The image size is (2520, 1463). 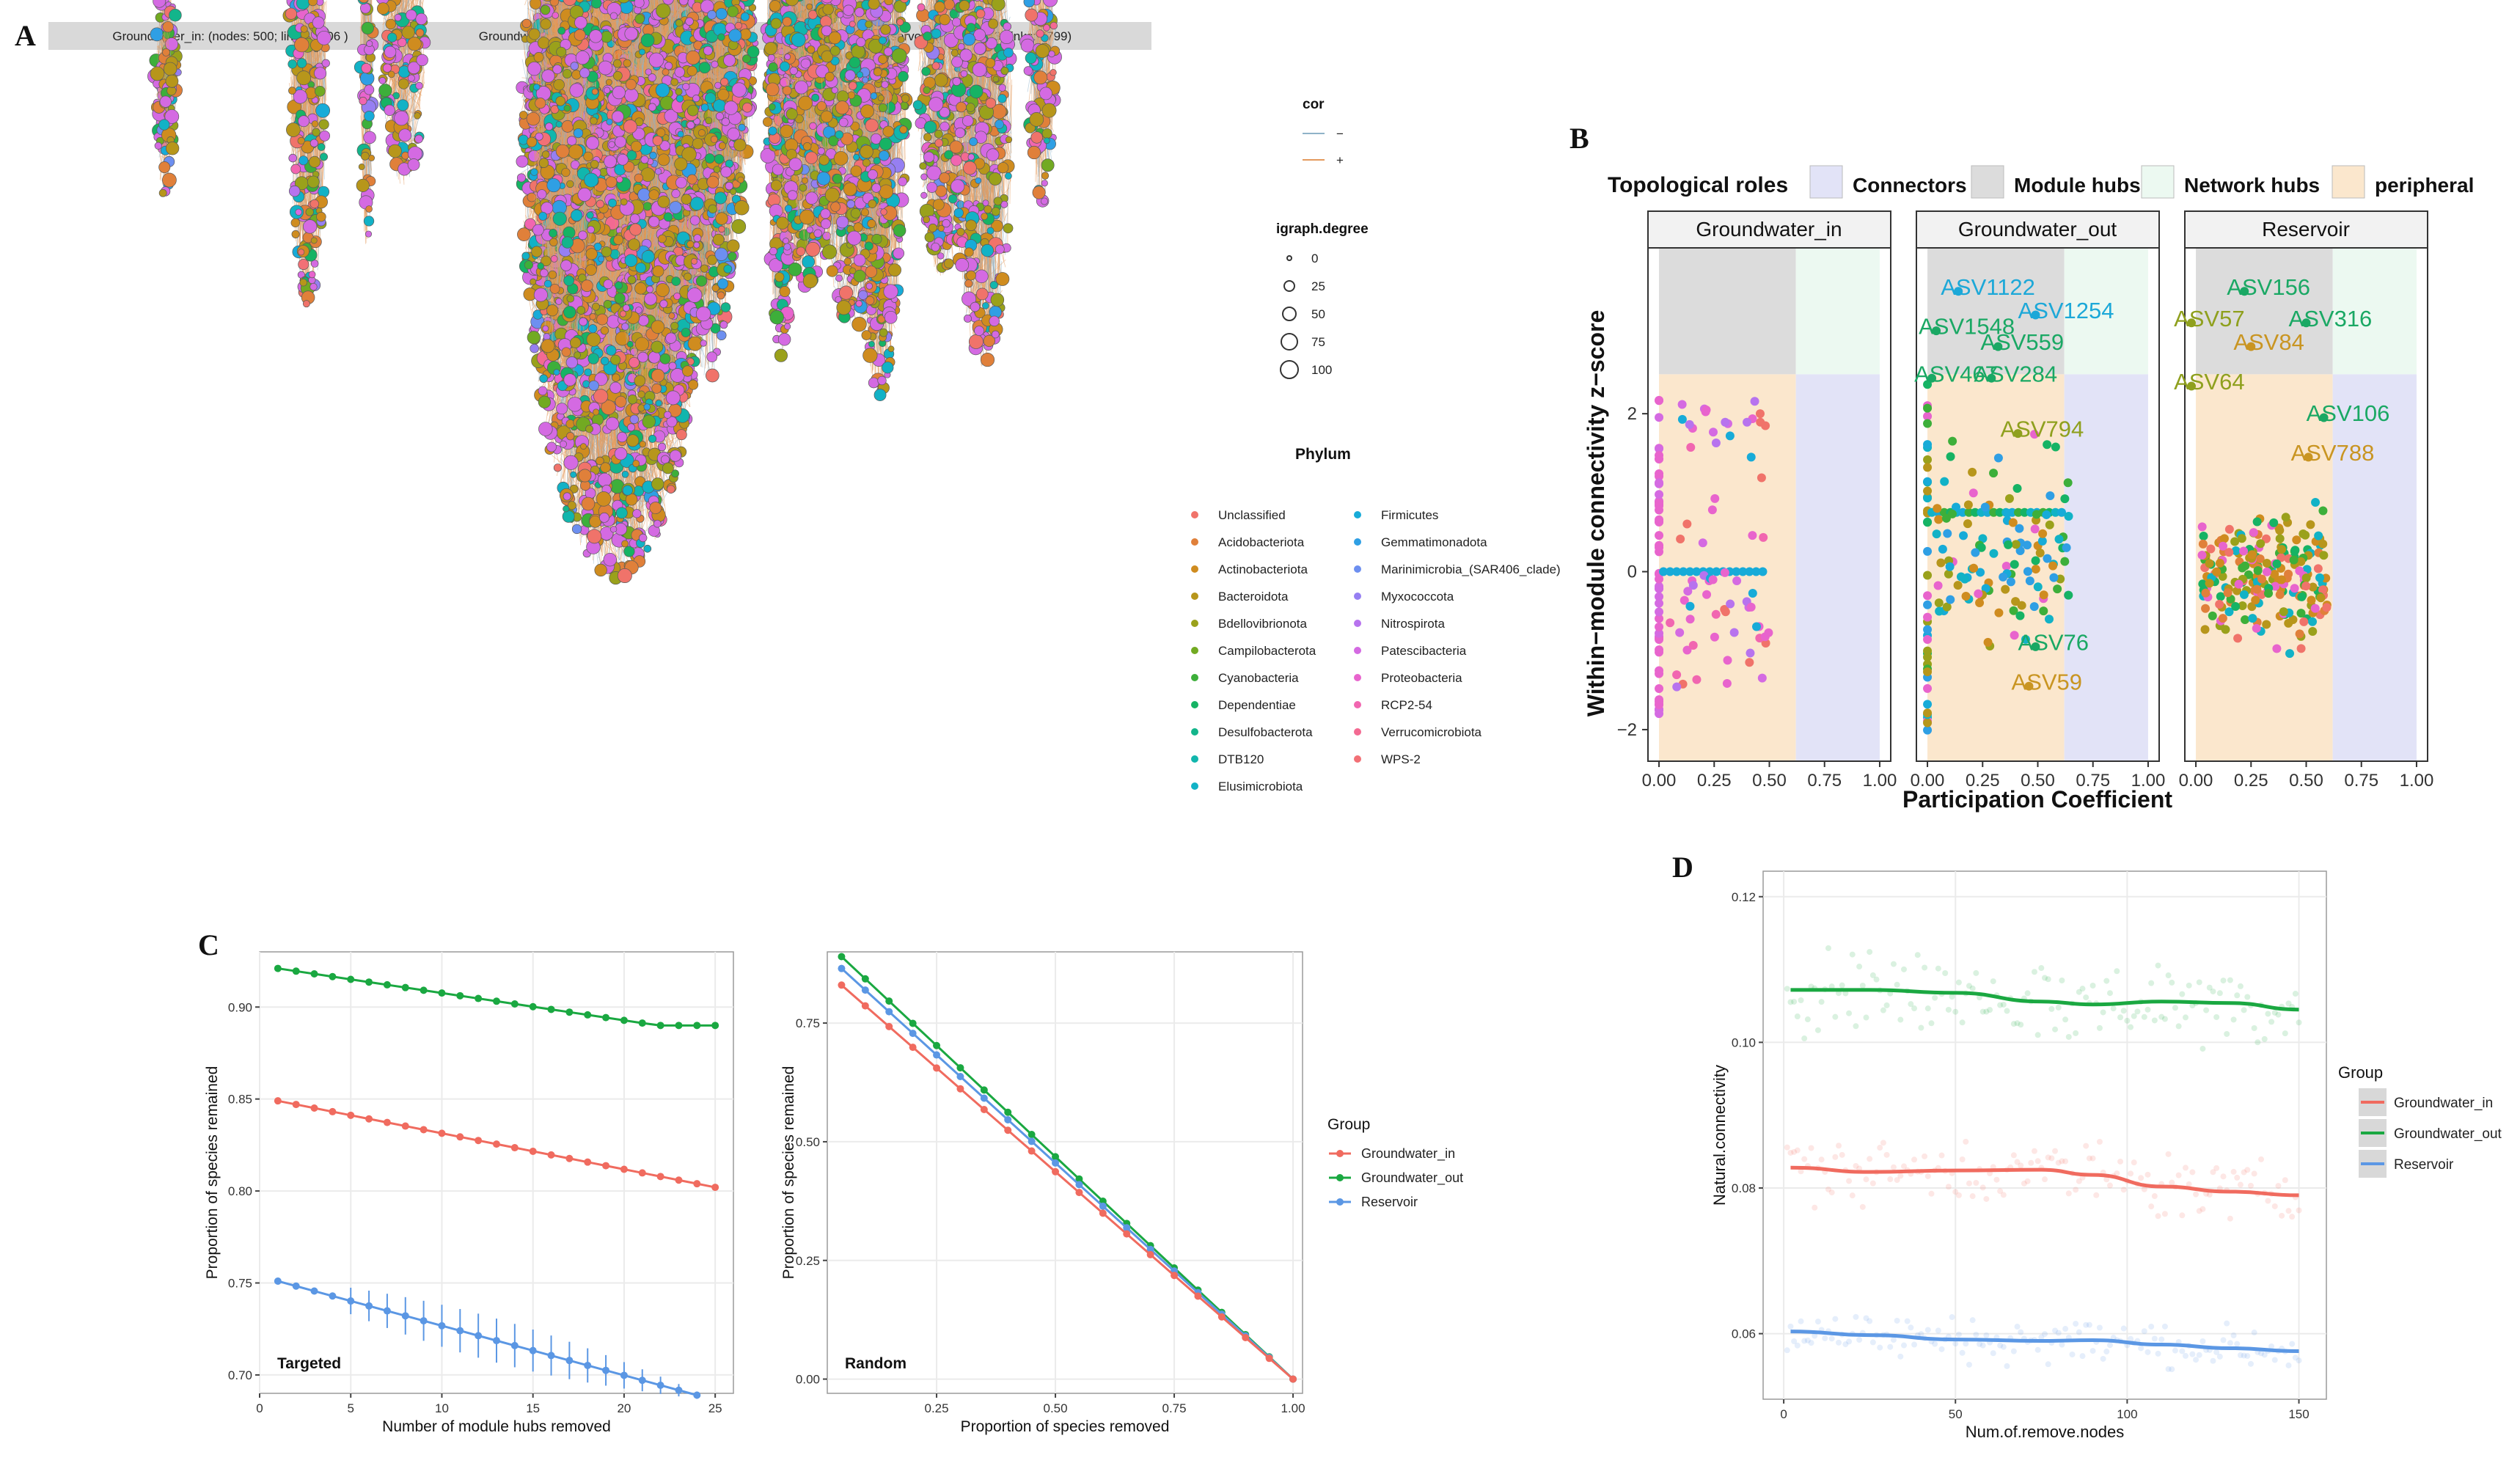 I want to click on network-cluster-gw-in, so click(x=307, y=153).